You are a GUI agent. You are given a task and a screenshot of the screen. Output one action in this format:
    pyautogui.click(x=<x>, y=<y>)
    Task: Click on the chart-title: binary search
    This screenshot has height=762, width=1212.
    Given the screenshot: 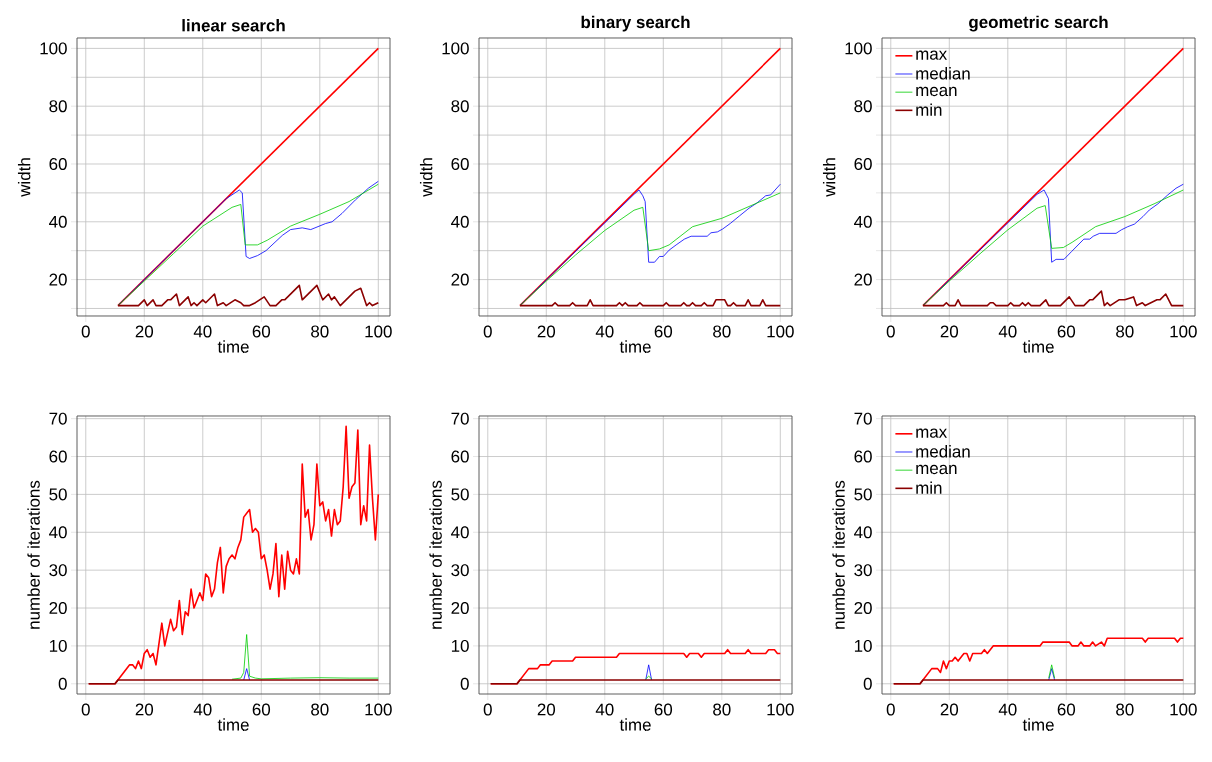 What is the action you would take?
    pyautogui.click(x=635, y=23)
    